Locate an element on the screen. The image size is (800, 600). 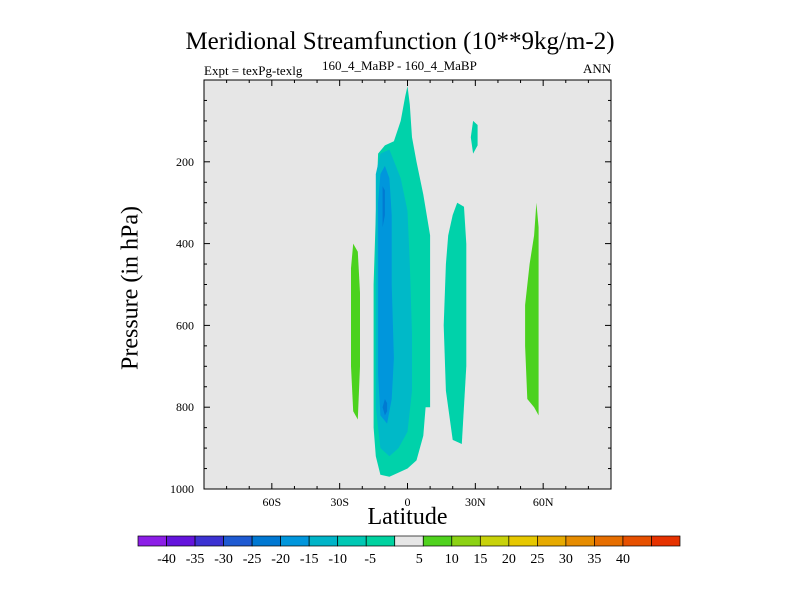
y-tick-label: 600 is located at coordinates (185, 325).